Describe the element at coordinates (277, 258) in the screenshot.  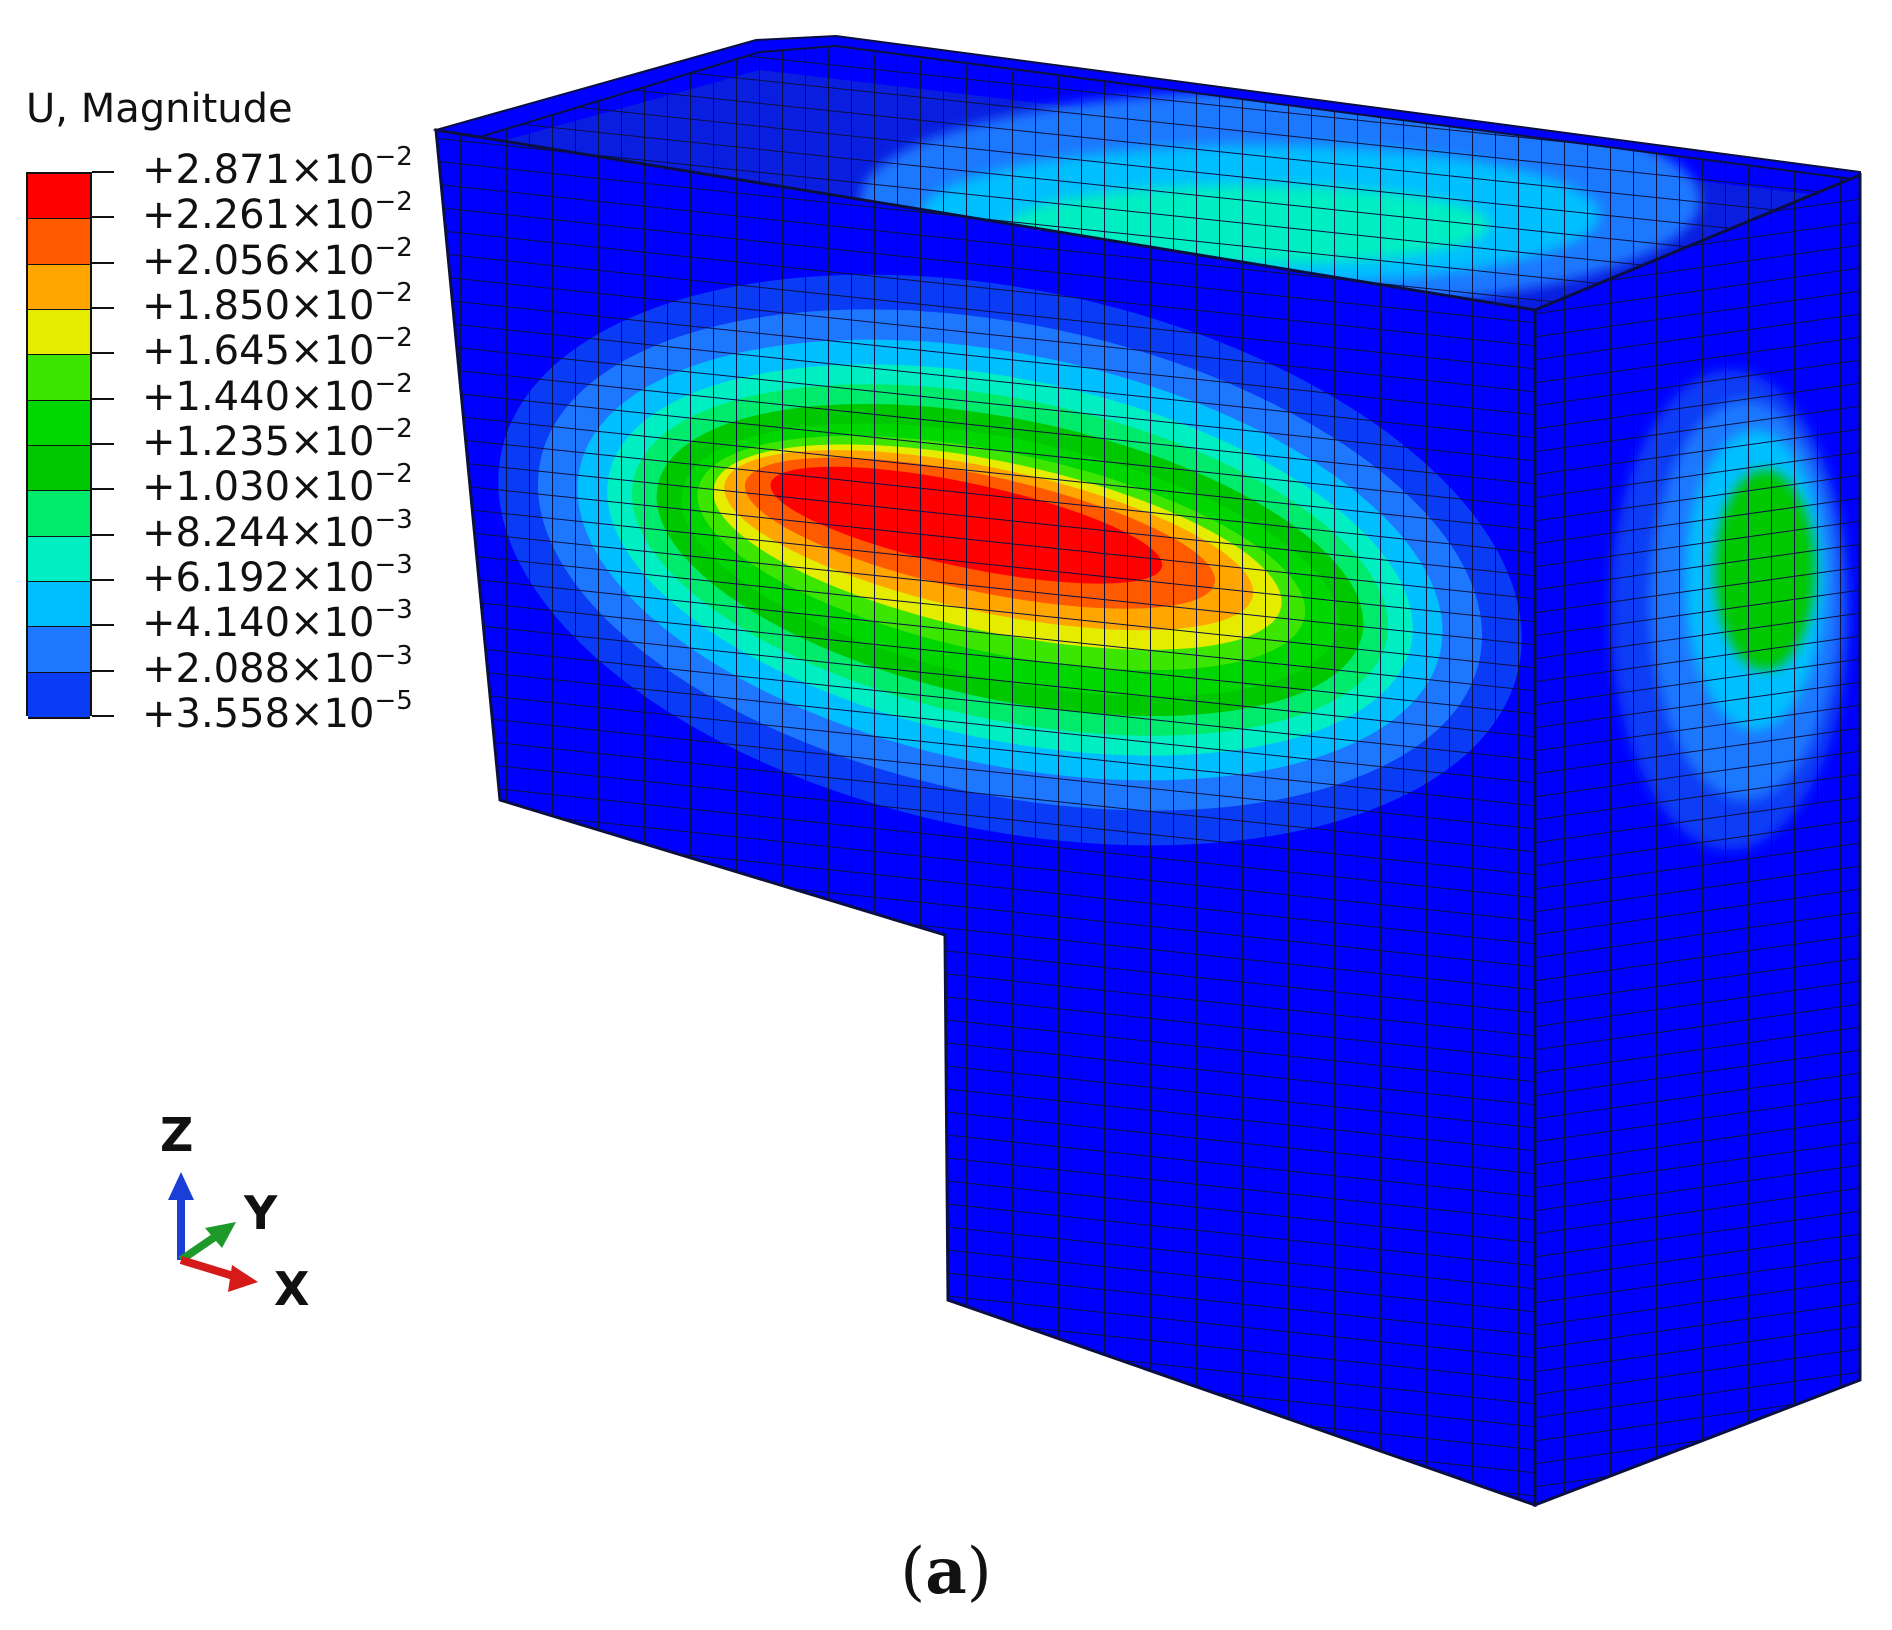
I see `legend-label: +2.056×10−2` at that location.